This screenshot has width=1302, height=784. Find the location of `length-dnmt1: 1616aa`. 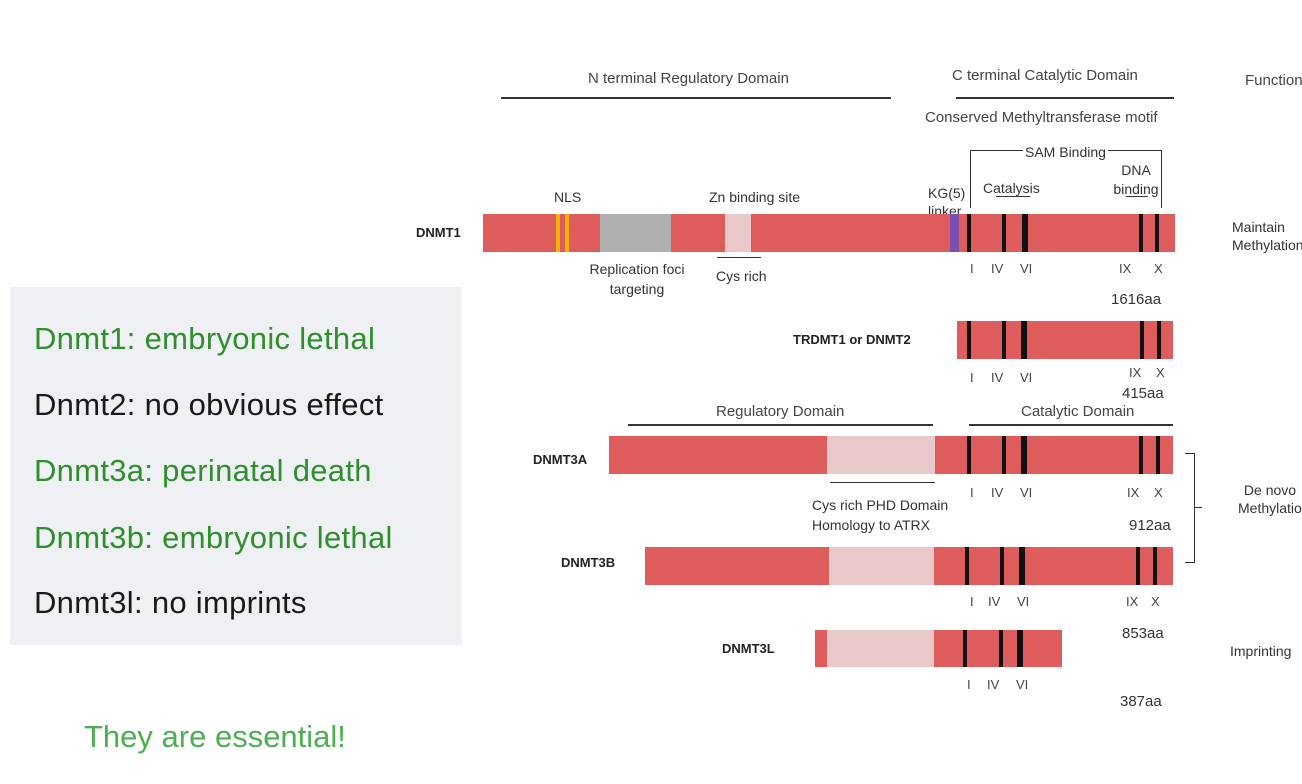

length-dnmt1: 1616aa is located at coordinates (1136, 299).